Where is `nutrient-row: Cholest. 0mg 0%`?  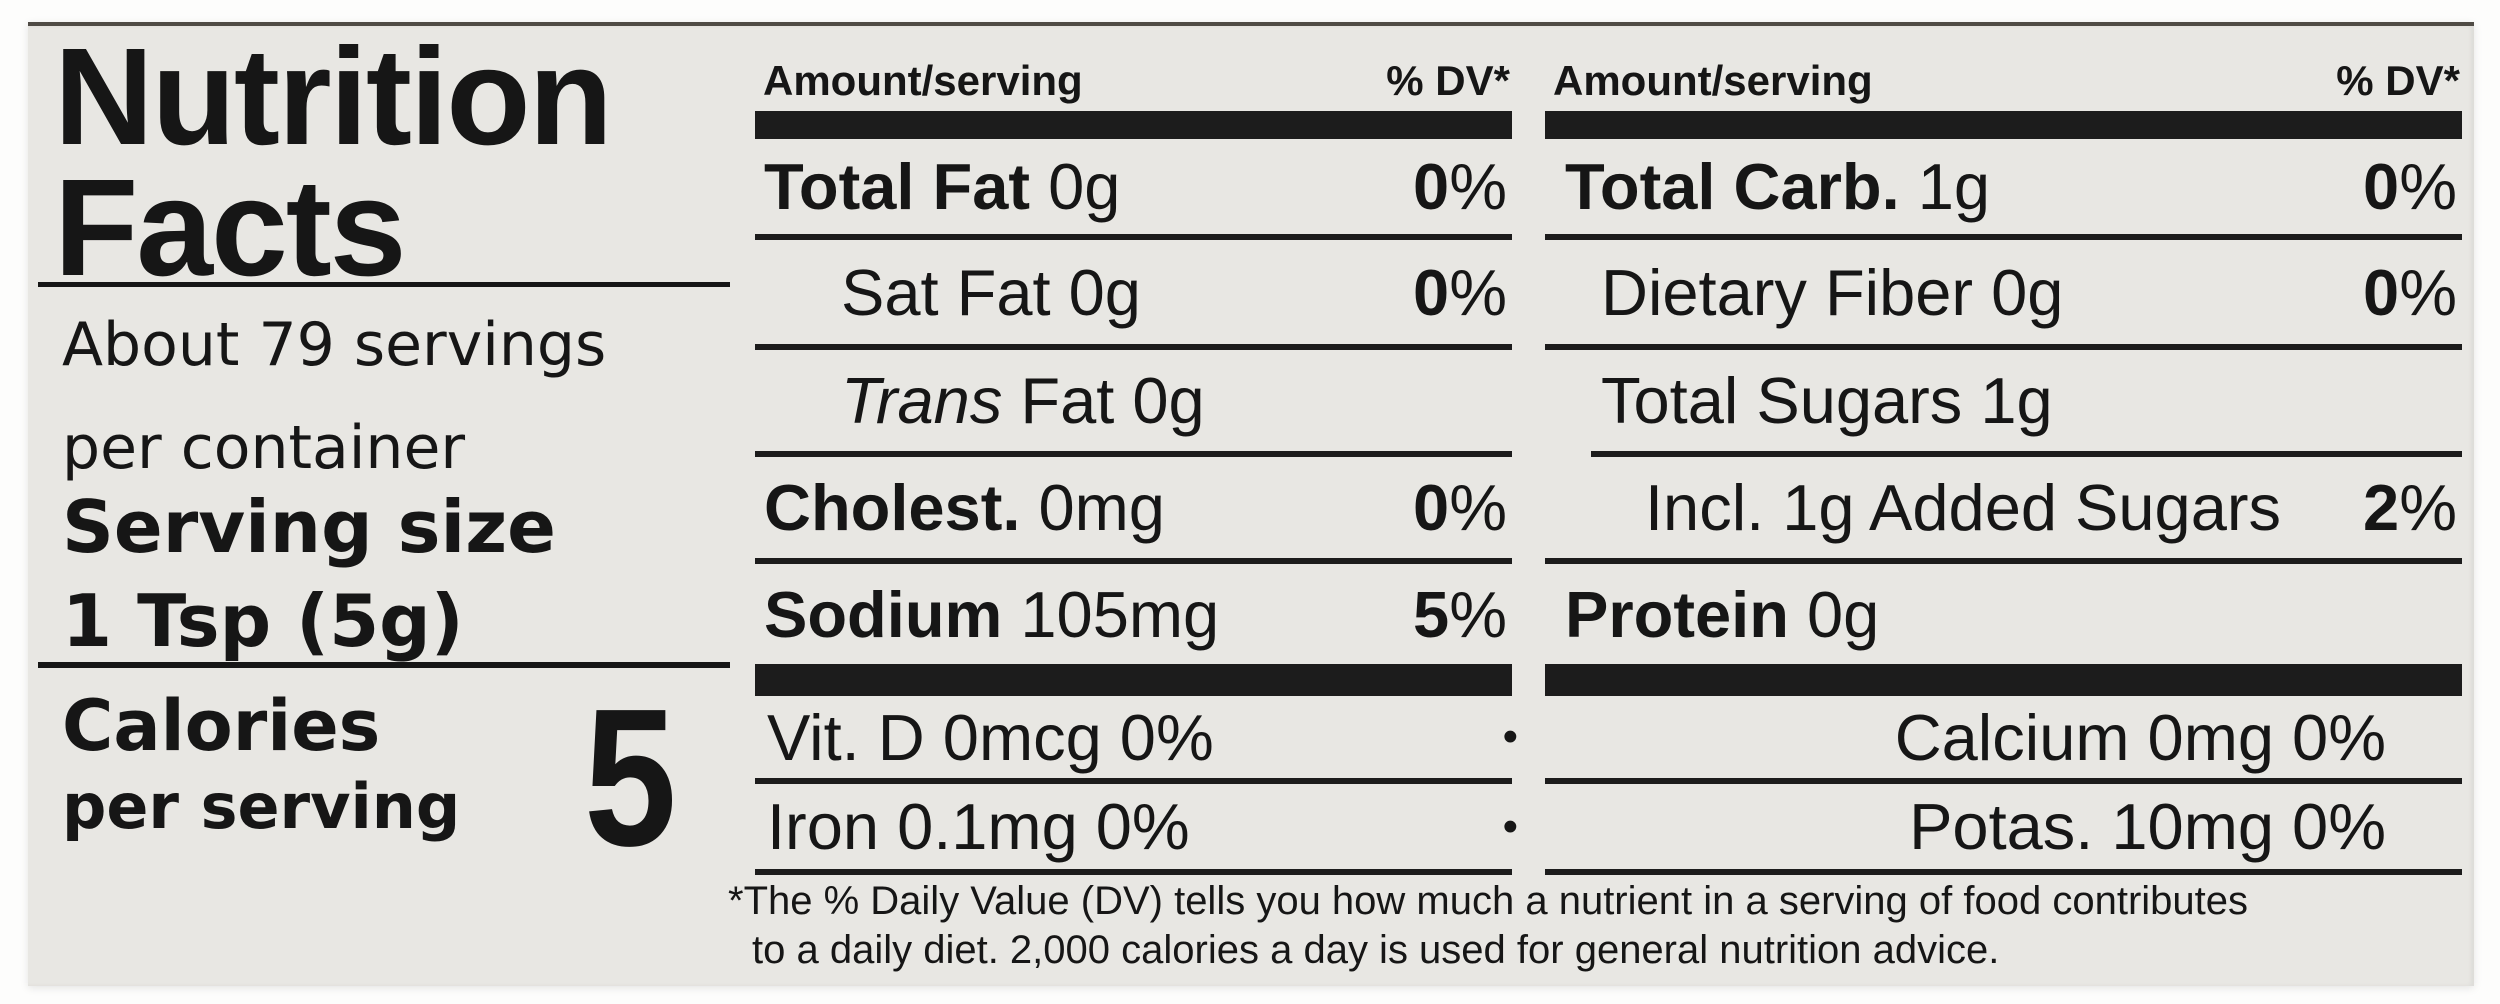 nutrient-row: Cholest. 0mg 0% is located at coordinates (1133, 507).